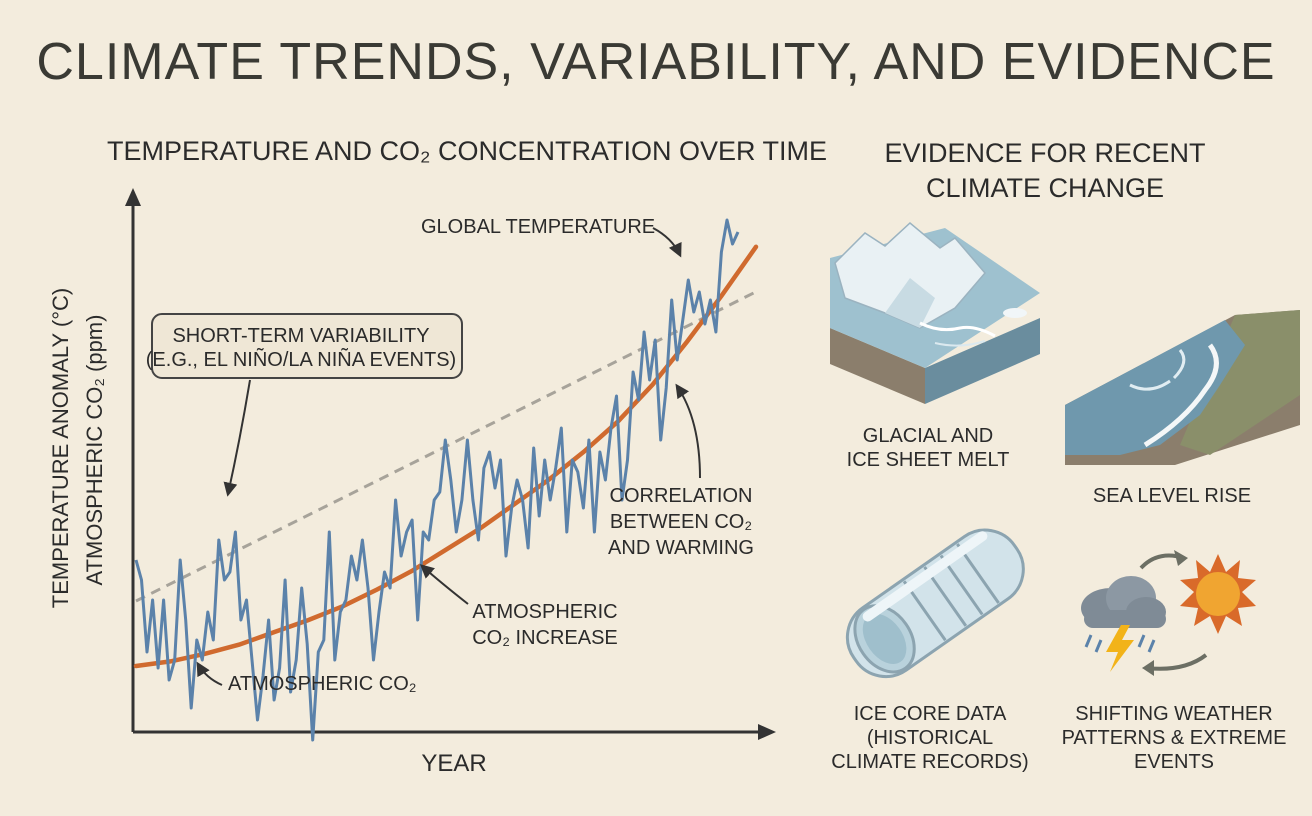 This screenshot has width=1312, height=816. I want to click on variability-callout-box, so click(307, 346).